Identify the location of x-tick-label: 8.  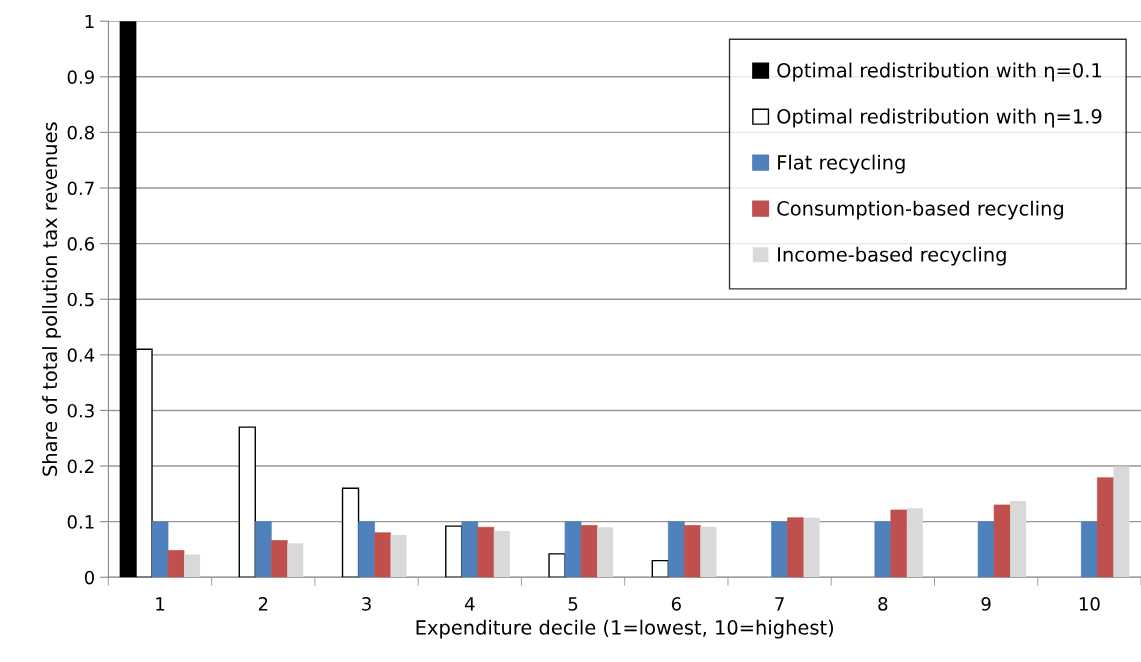
(883, 604).